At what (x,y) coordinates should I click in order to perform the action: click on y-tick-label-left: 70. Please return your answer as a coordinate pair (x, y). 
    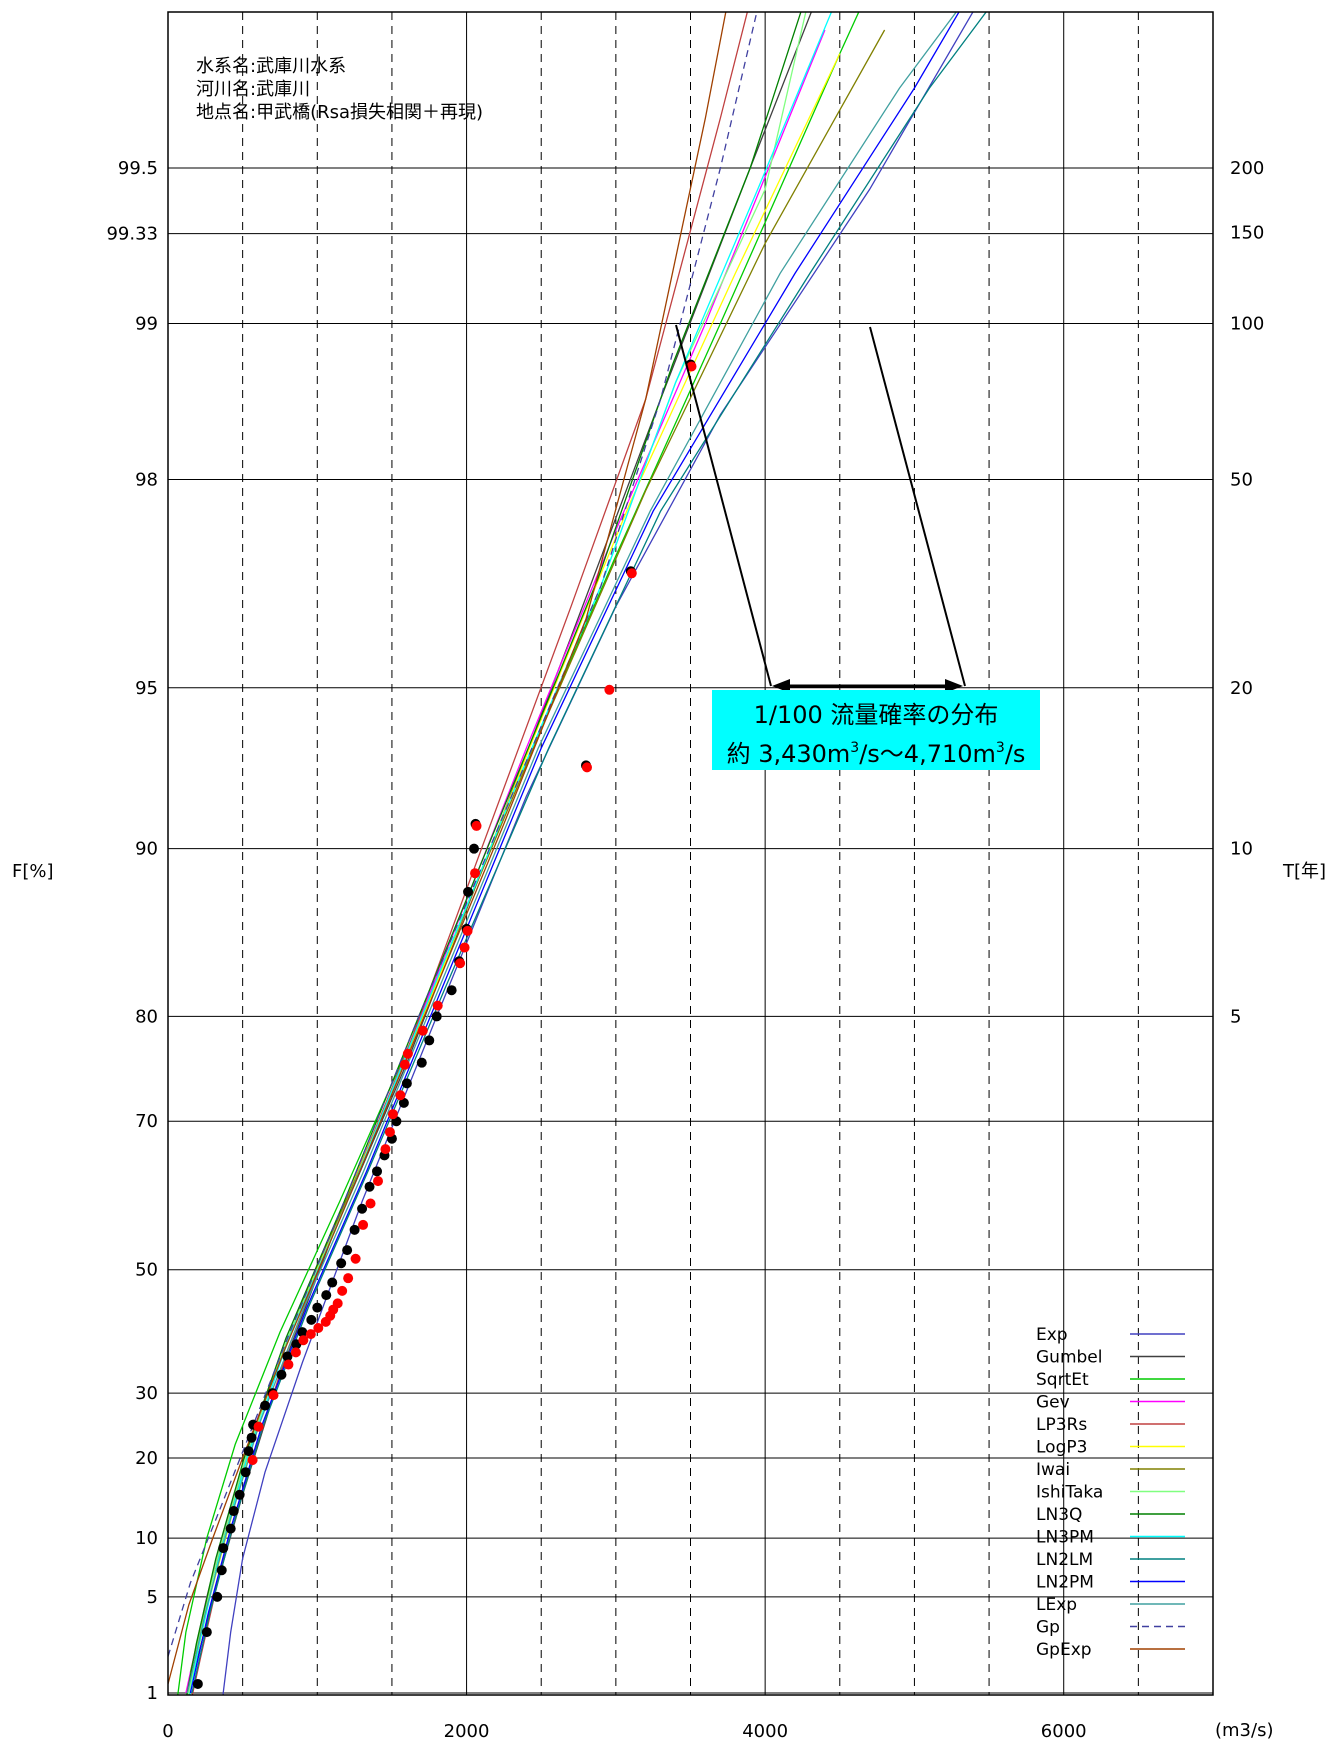
    Looking at the image, I should click on (146, 1121).